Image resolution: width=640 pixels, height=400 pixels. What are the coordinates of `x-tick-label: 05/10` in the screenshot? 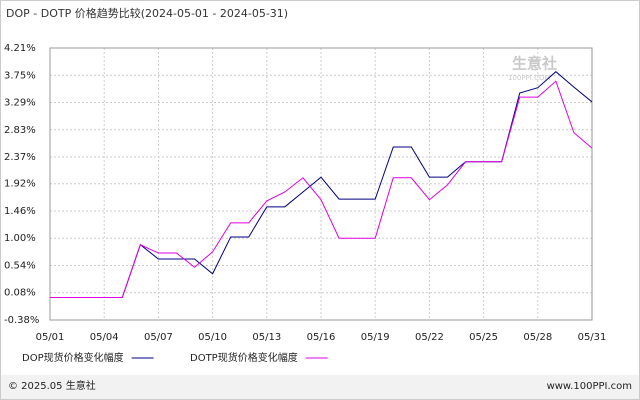 It's located at (212, 337).